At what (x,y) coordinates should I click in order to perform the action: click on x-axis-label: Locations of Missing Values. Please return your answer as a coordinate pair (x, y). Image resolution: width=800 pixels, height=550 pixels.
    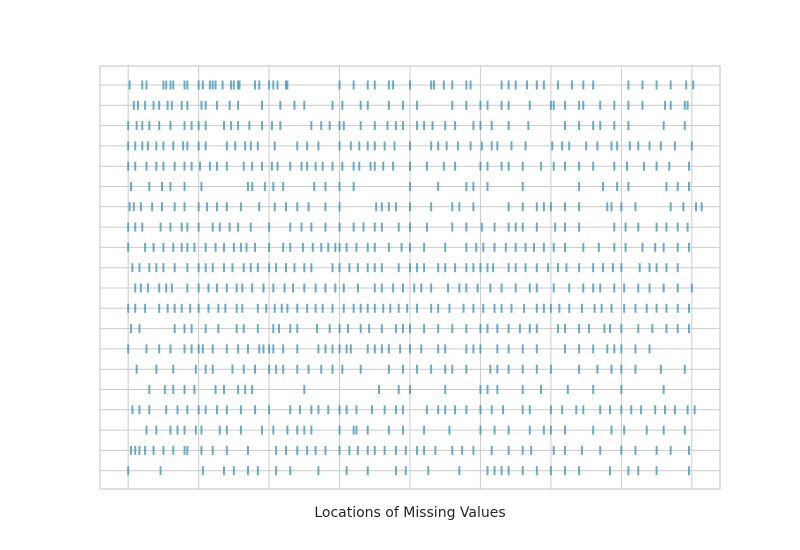
    Looking at the image, I should click on (409, 513).